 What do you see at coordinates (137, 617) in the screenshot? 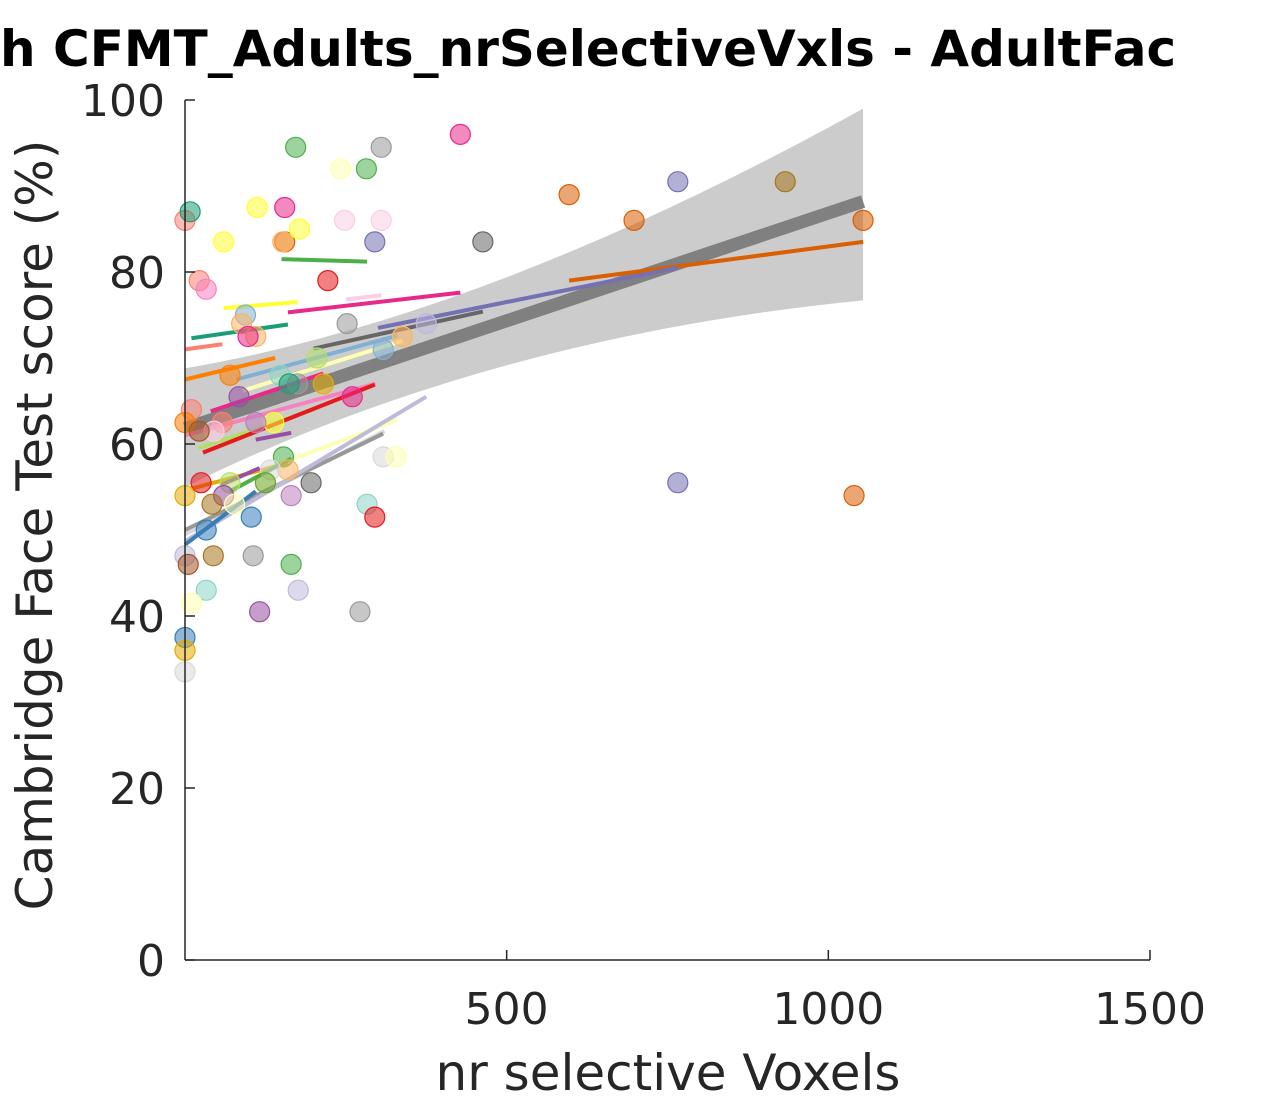
I see `y-tick-label: 40` at bounding box center [137, 617].